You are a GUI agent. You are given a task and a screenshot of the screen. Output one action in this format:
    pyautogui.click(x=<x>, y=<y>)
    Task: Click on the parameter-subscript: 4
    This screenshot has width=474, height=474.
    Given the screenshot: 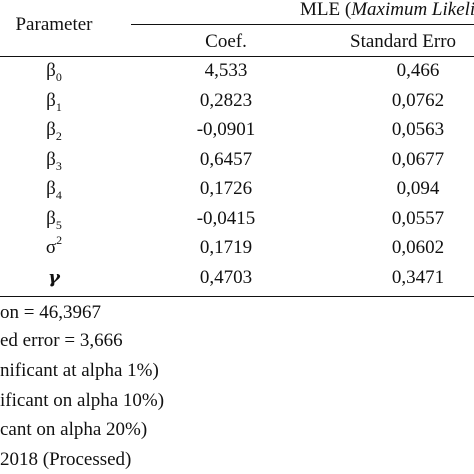 What is the action you would take?
    pyautogui.click(x=58, y=195)
    